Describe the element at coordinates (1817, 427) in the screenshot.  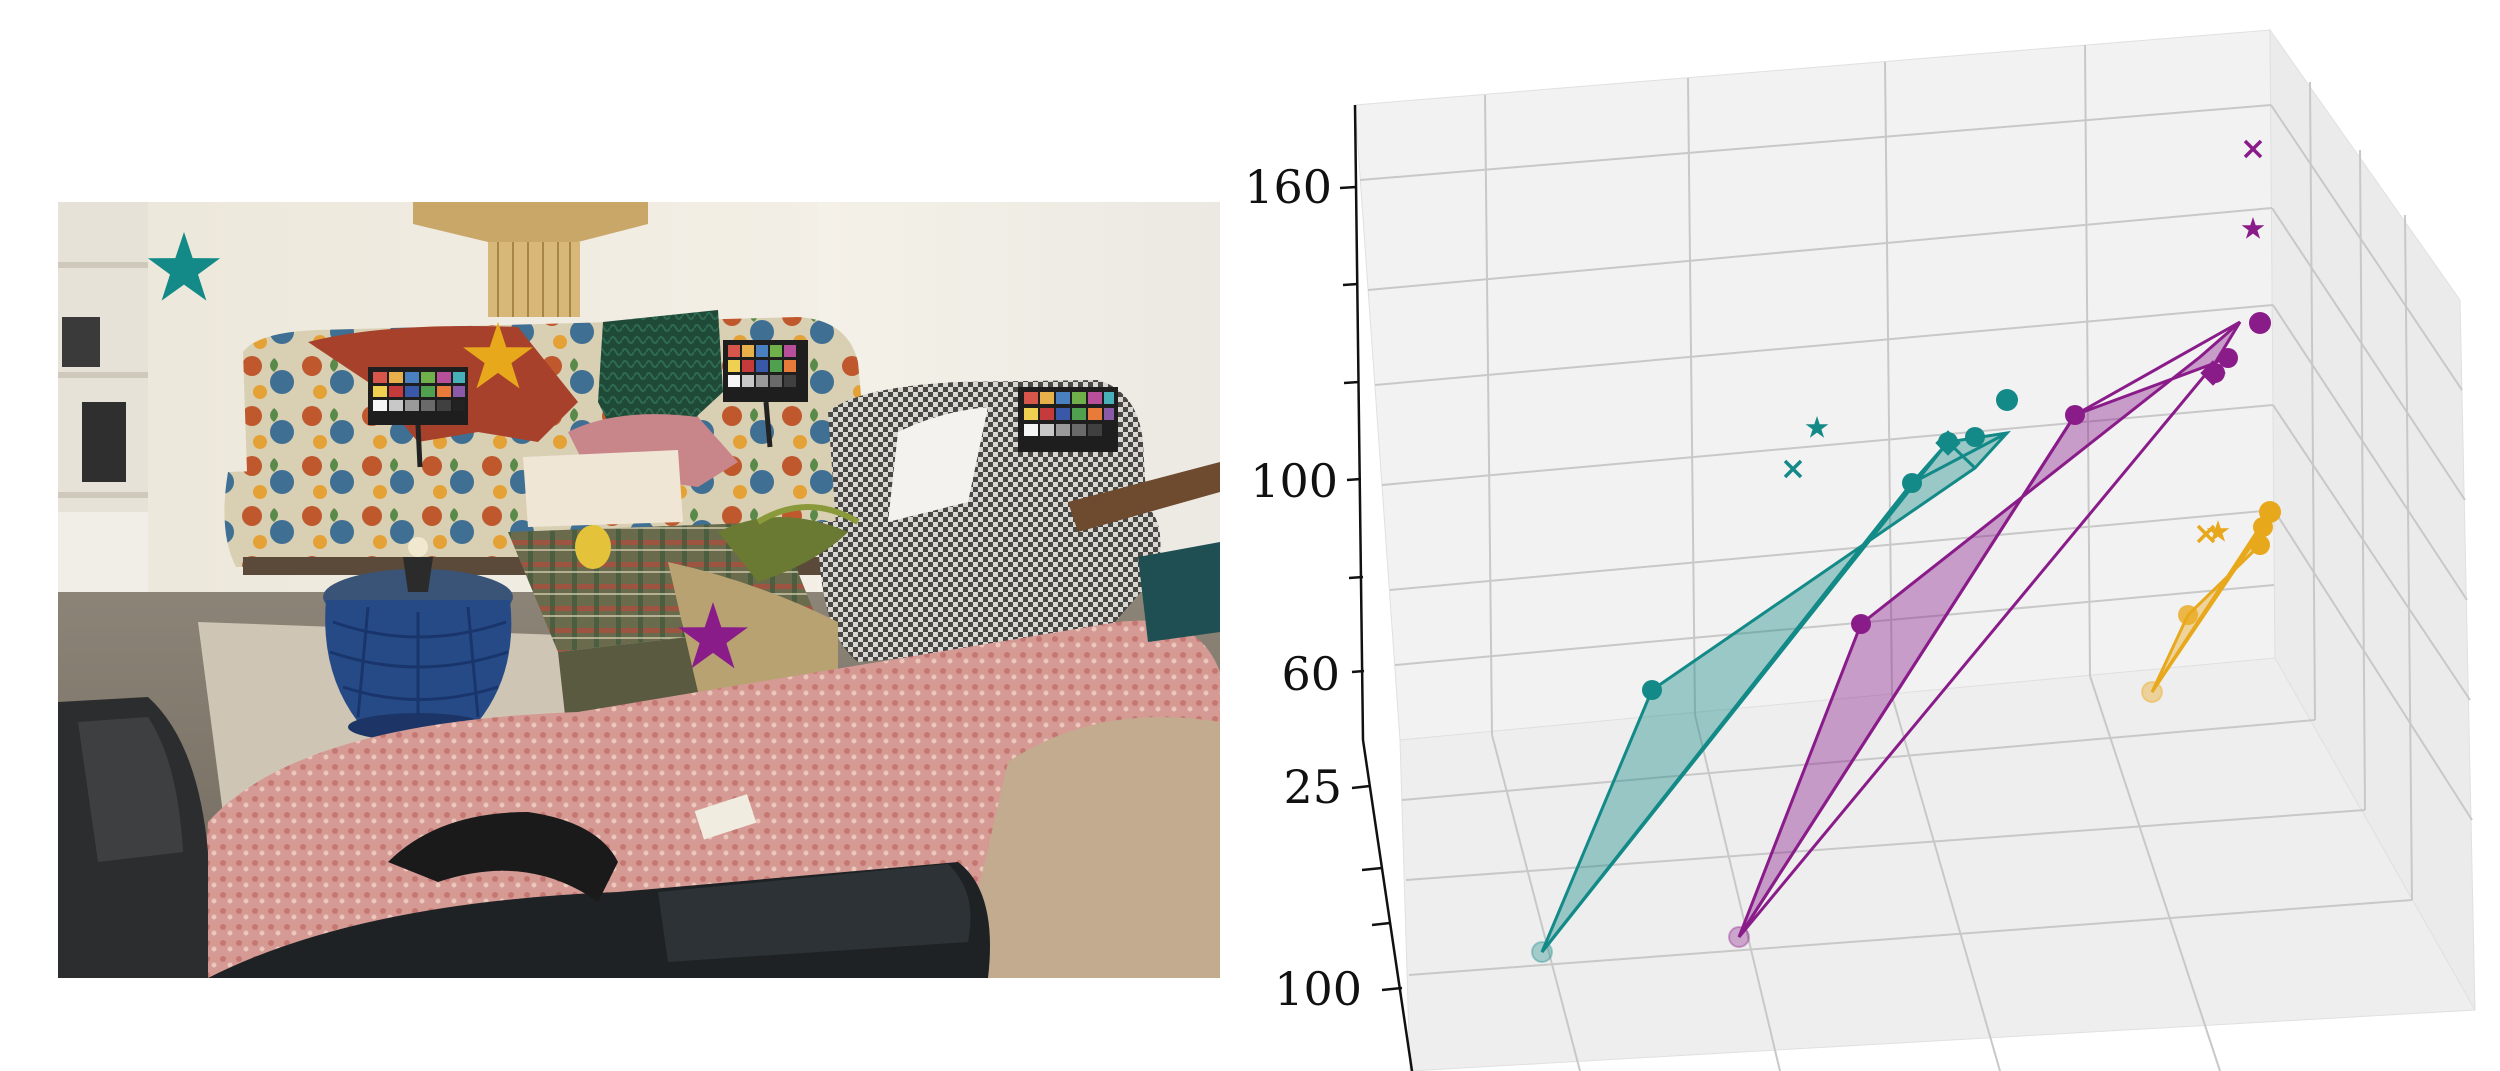
I see `teal-star-point` at that location.